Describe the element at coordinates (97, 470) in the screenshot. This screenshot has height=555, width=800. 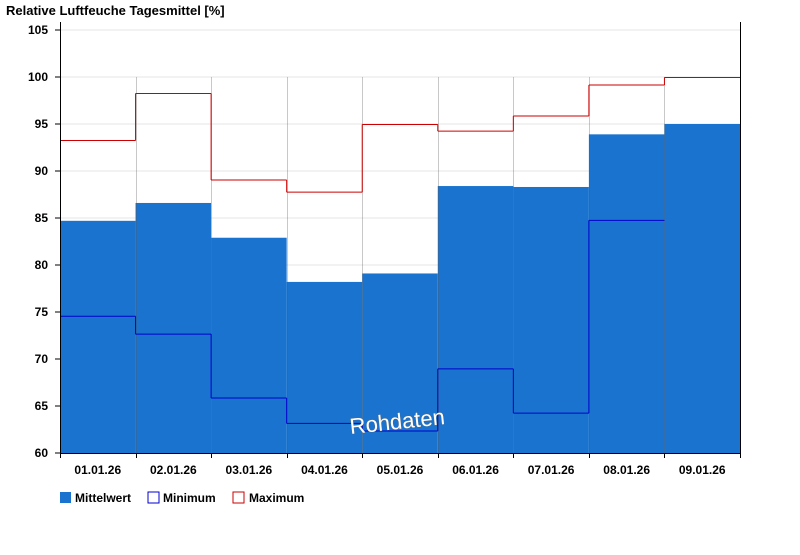
I see `x-tick-label: 01.01.26` at that location.